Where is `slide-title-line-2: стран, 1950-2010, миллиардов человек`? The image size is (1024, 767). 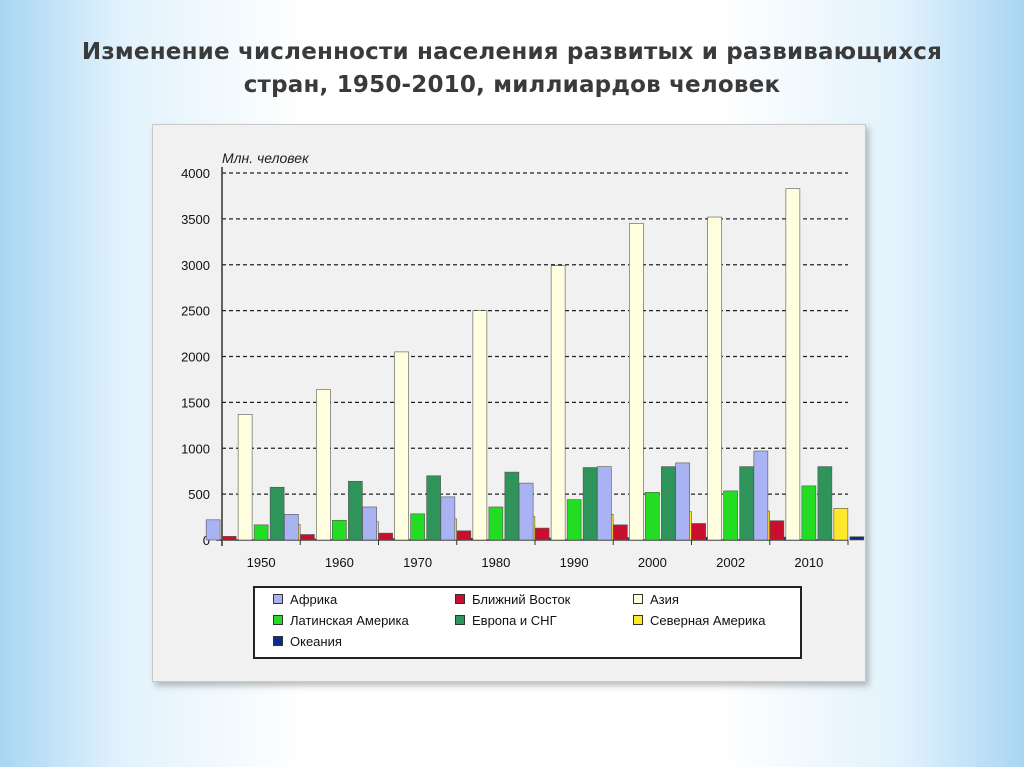
slide-title-line-2: стран, 1950-2010, миллиардов человек is located at coordinates (512, 85).